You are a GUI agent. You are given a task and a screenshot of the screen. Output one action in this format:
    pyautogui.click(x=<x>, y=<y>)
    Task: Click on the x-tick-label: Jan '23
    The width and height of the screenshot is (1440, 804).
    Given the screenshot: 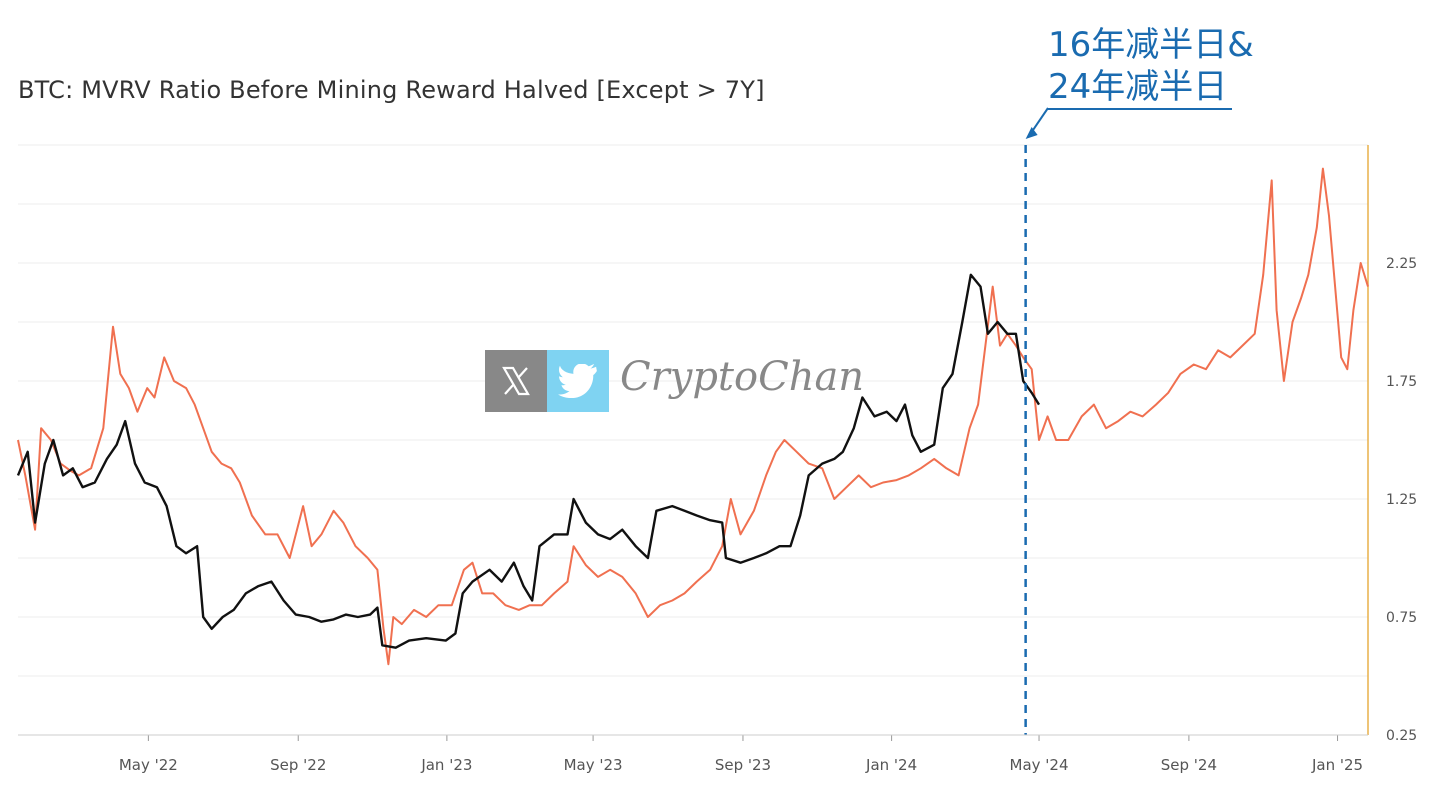 What is the action you would take?
    pyautogui.click(x=446, y=765)
    